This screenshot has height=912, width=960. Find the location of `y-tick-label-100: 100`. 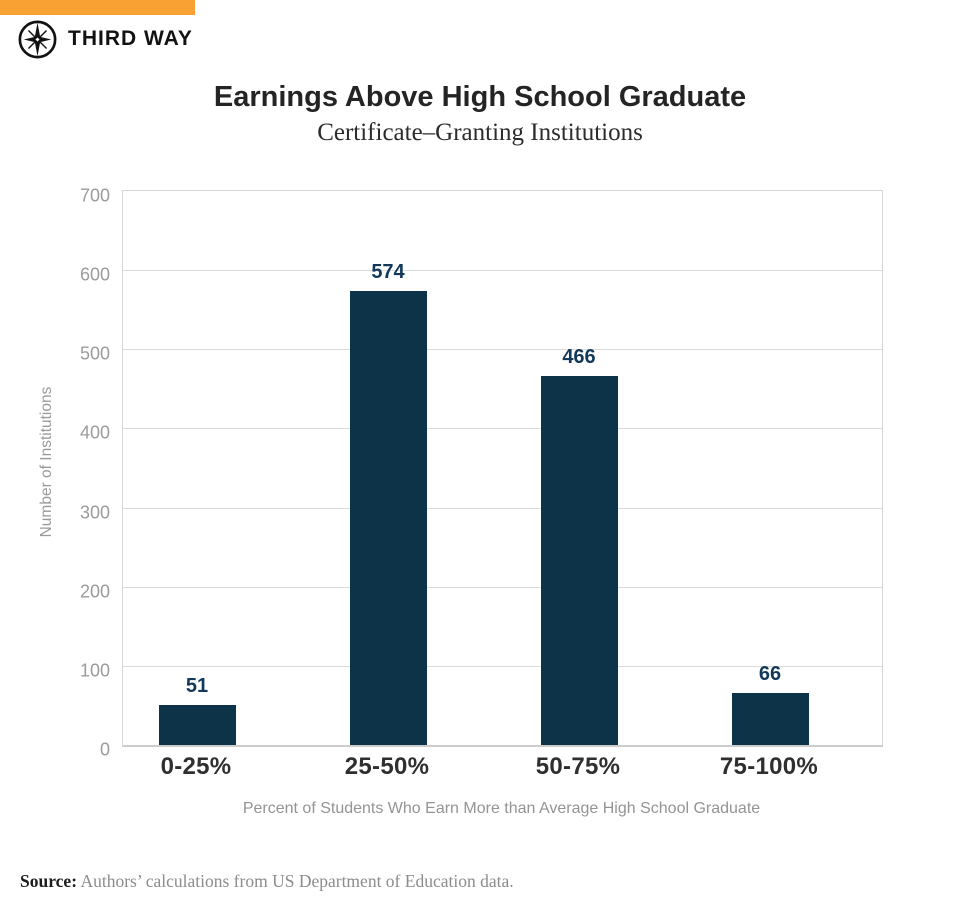

y-tick-label-100: 100 is located at coordinates (94, 670).